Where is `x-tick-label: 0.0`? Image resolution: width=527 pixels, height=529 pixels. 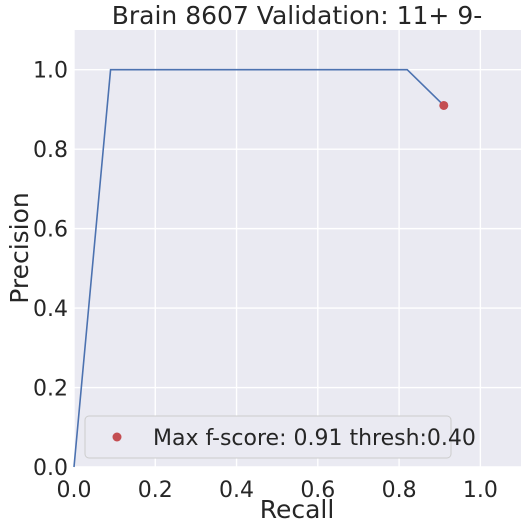 x-tick-label: 0.0 is located at coordinates (74, 490).